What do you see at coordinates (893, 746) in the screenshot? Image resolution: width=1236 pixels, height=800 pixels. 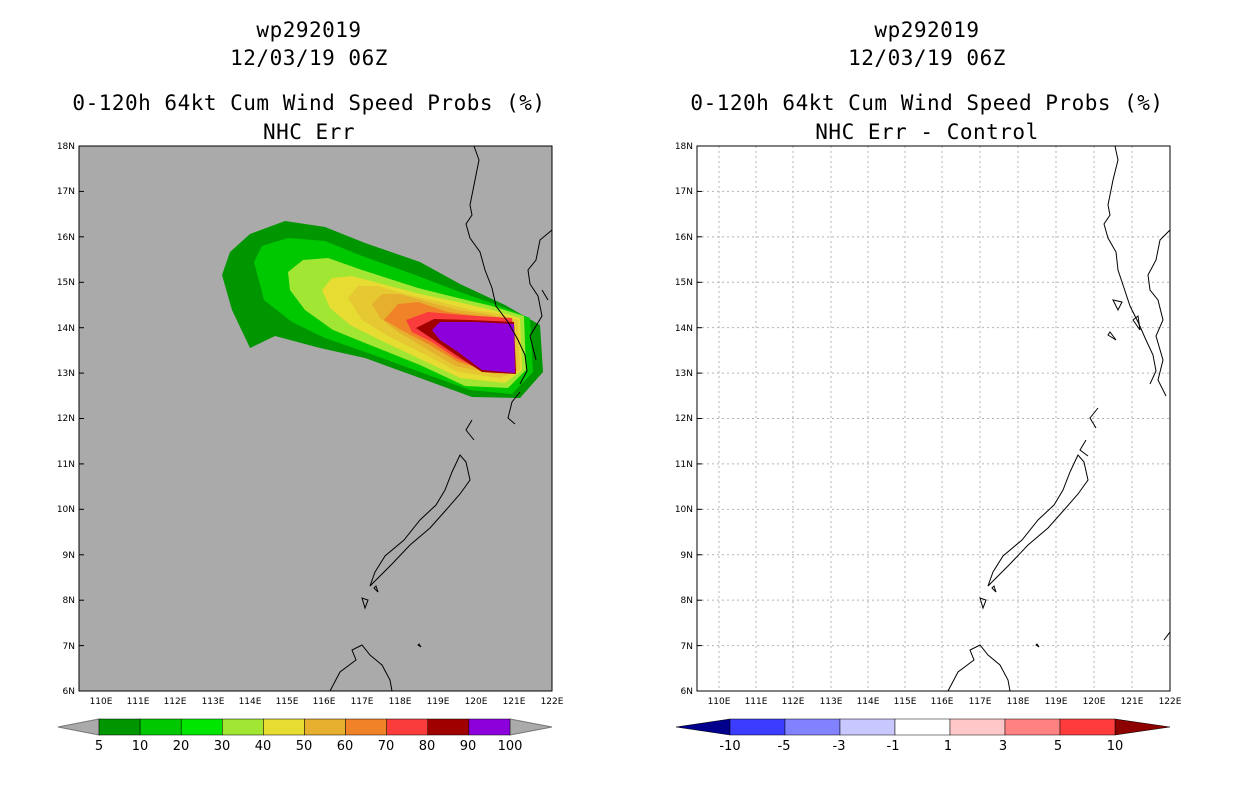 I see `colorbar-label: -1` at bounding box center [893, 746].